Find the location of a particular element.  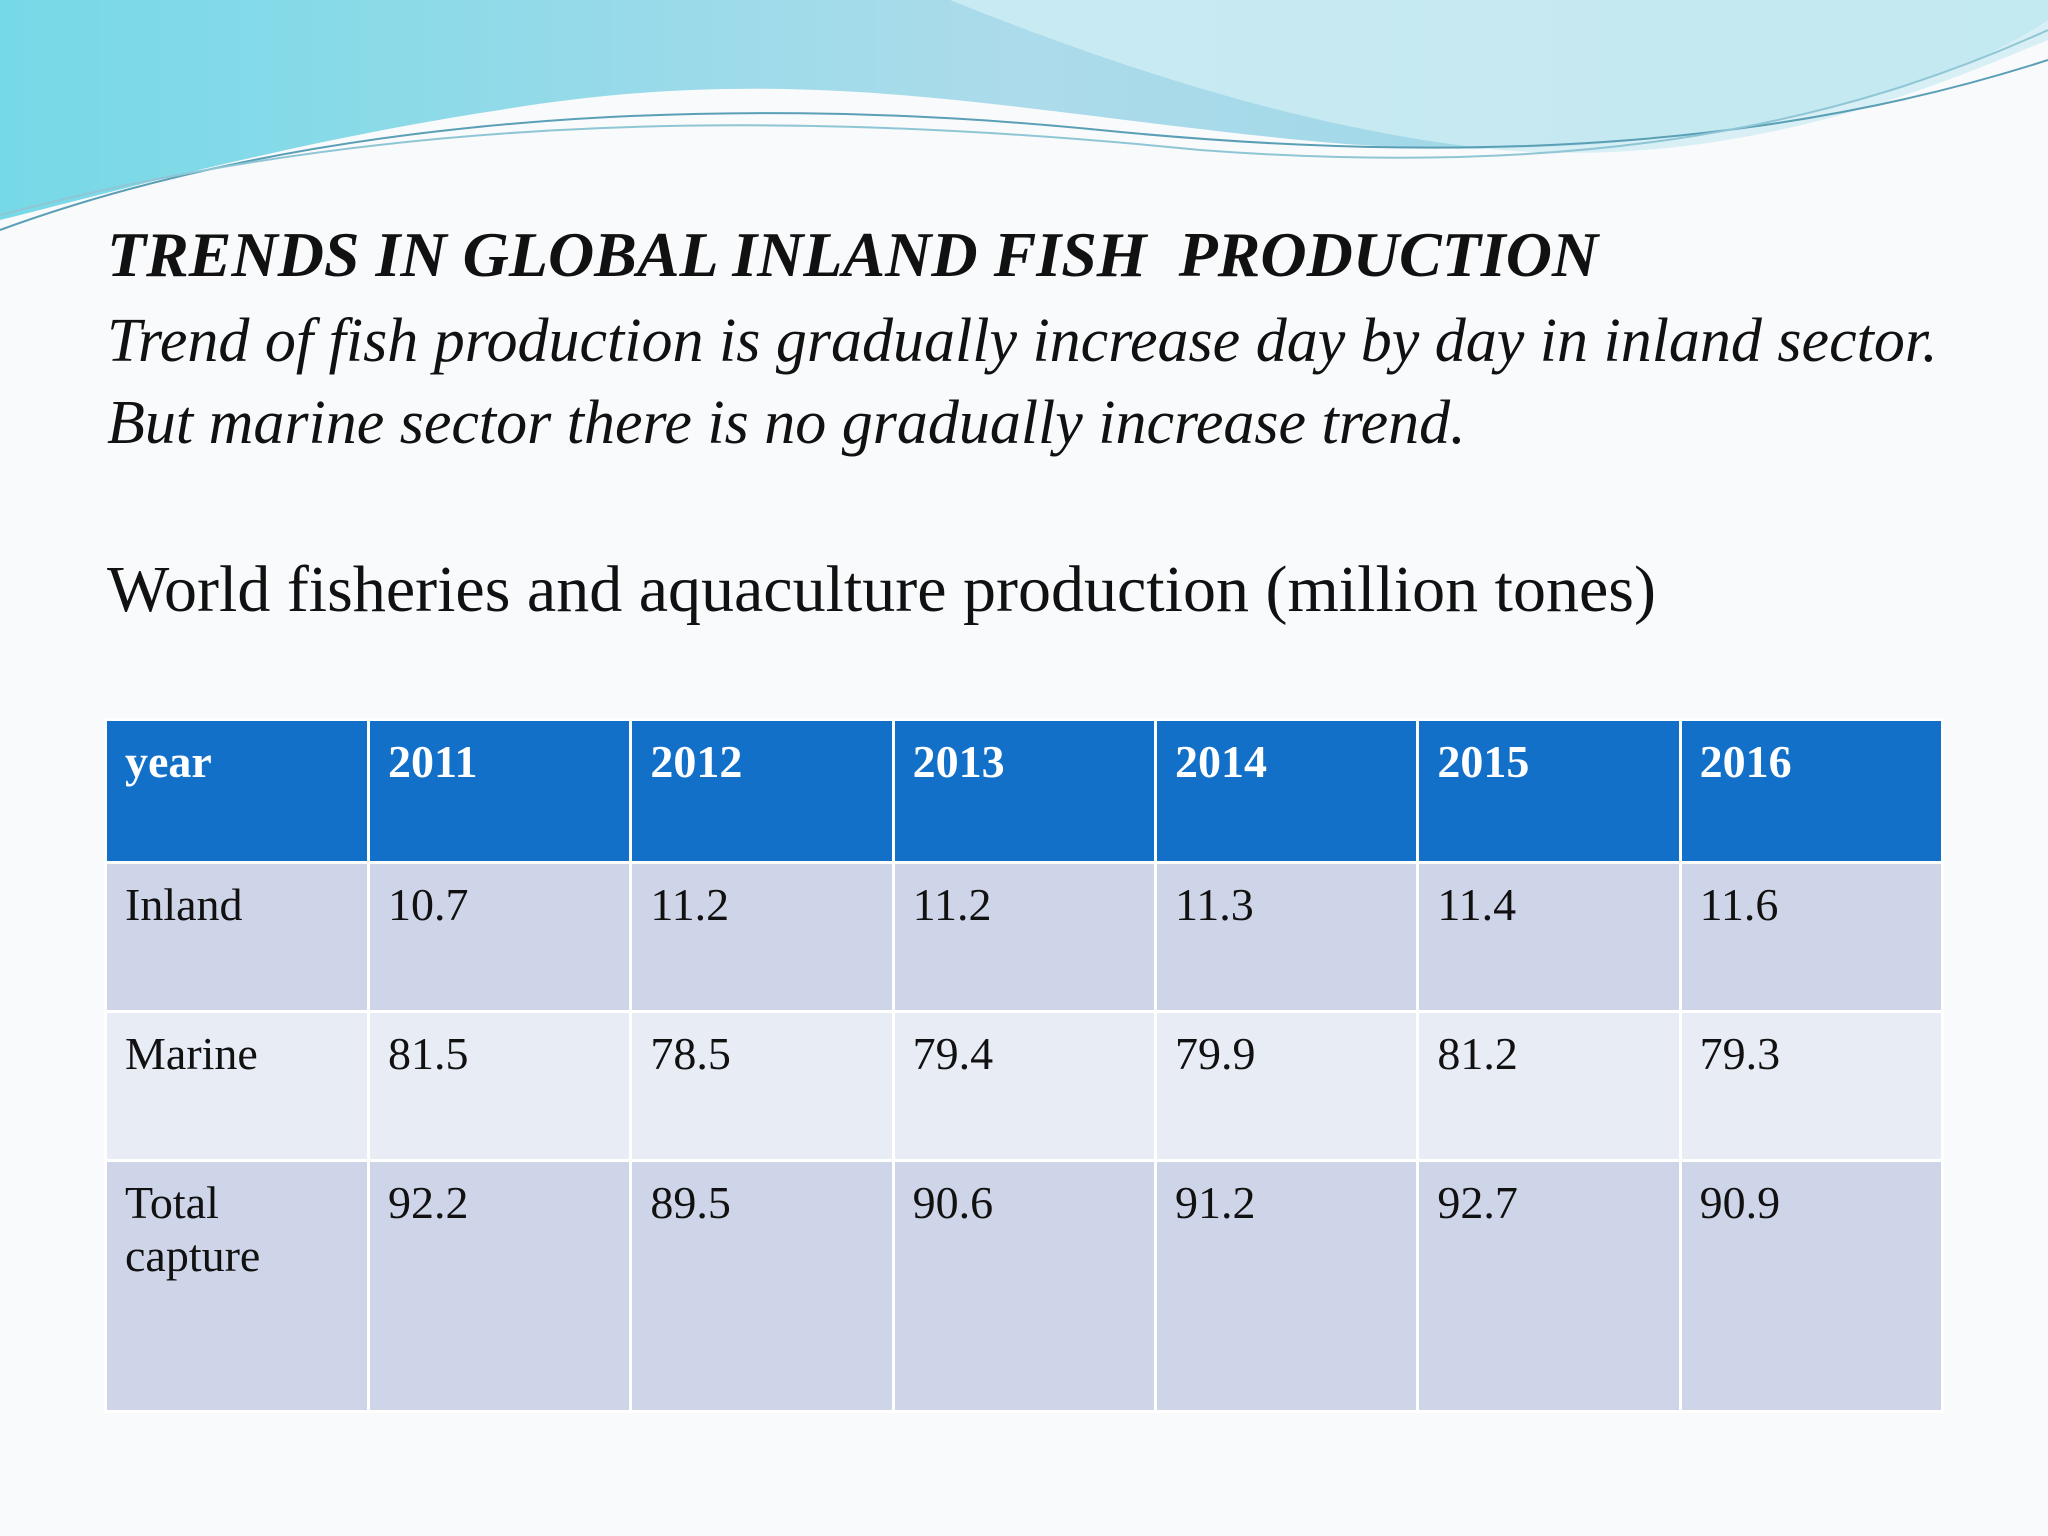

table-cell: 11.6 is located at coordinates (1811, 937).